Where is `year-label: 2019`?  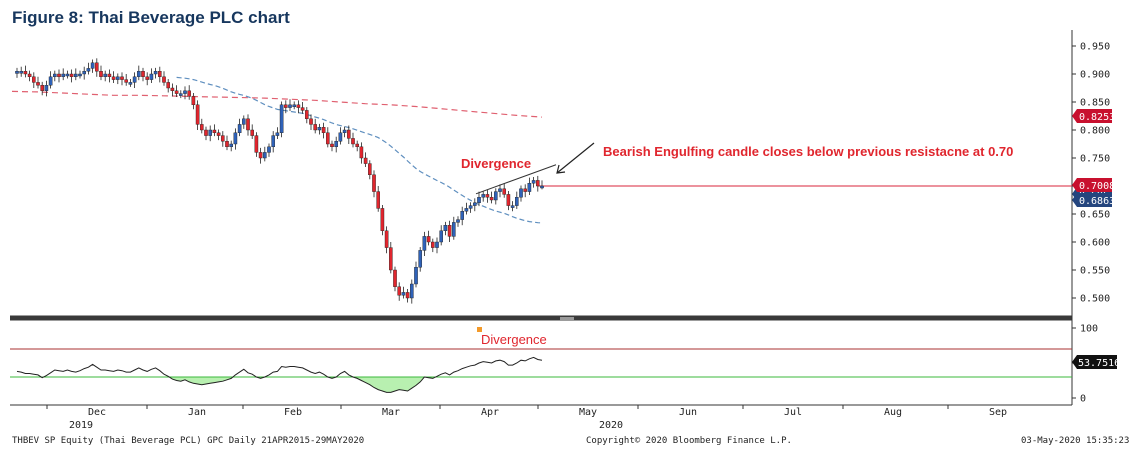 year-label: 2019 is located at coordinates (81, 425).